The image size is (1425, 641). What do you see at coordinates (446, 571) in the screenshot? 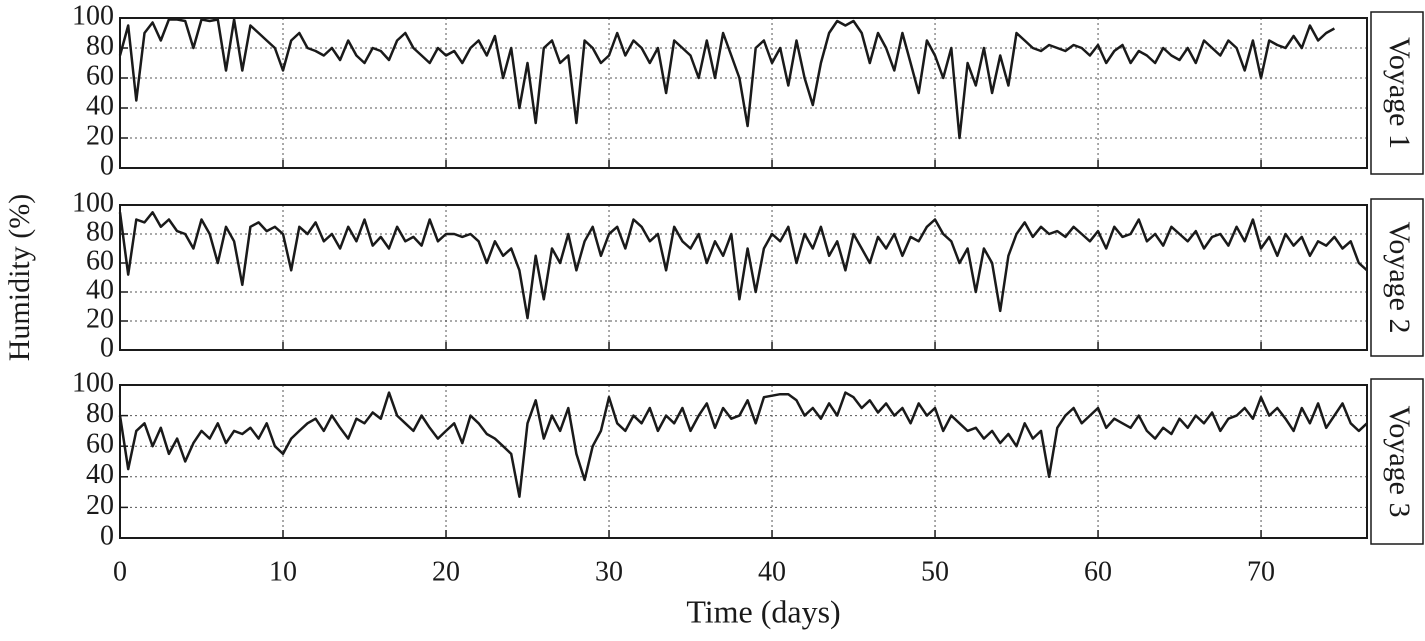
I see `x-tick-label: 20` at bounding box center [446, 571].